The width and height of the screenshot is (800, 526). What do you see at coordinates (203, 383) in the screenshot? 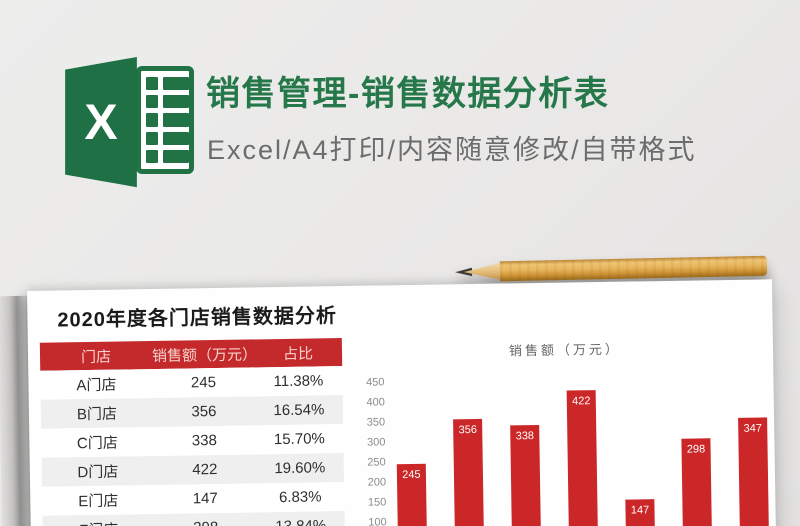
I see `table-cell: 245` at bounding box center [203, 383].